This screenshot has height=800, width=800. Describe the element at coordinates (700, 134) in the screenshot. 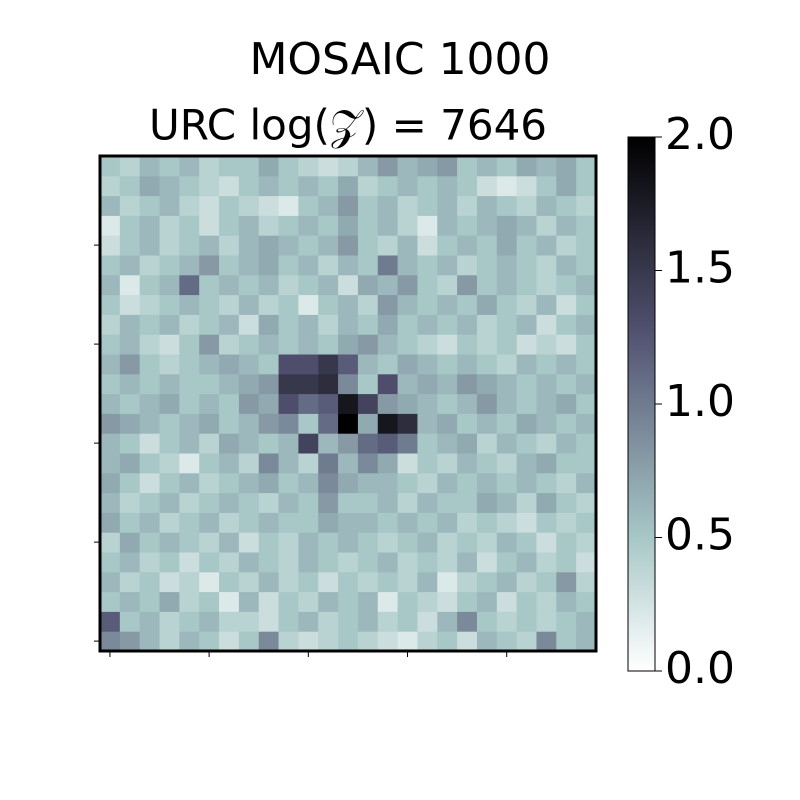

I see `colorbar-tick-label: 2.0` at that location.